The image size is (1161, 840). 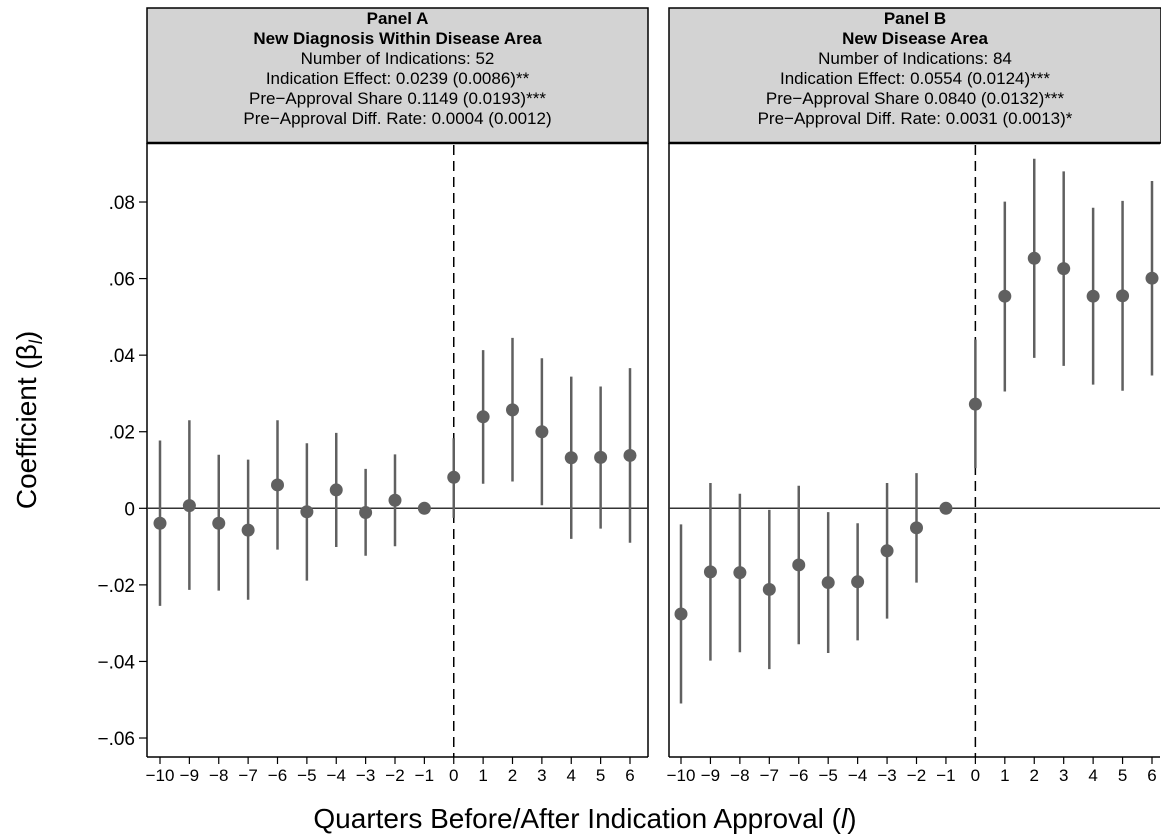 I want to click on panel-header-title: Panel A, so click(x=398, y=18).